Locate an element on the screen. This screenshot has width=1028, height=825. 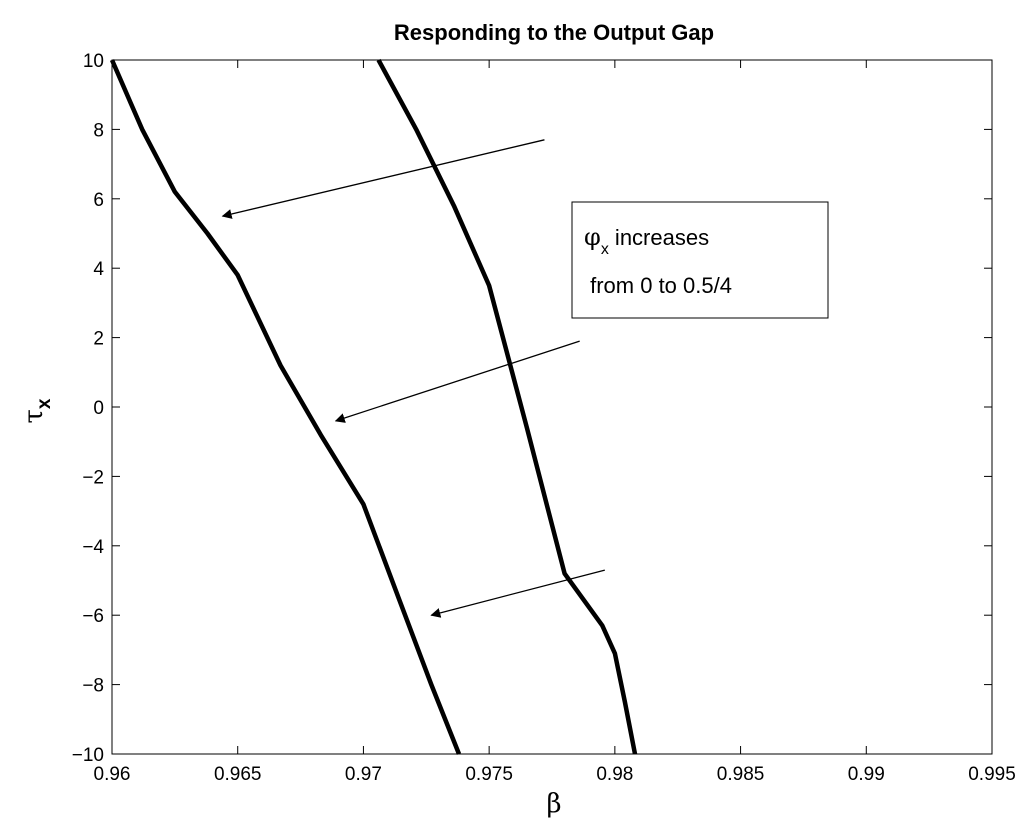
y-tick-label: −4 is located at coordinates (93, 547).